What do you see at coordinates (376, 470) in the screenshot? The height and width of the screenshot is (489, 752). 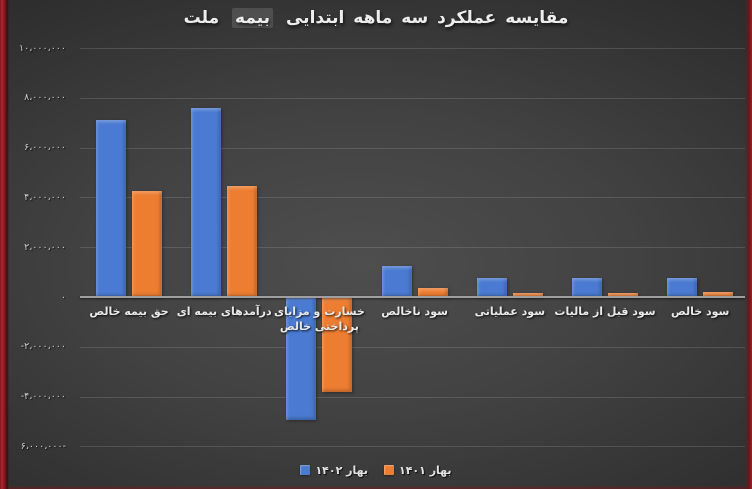 I see `legend: بهار ۱۴۰۲ بهار ۱۴۰۱` at bounding box center [376, 470].